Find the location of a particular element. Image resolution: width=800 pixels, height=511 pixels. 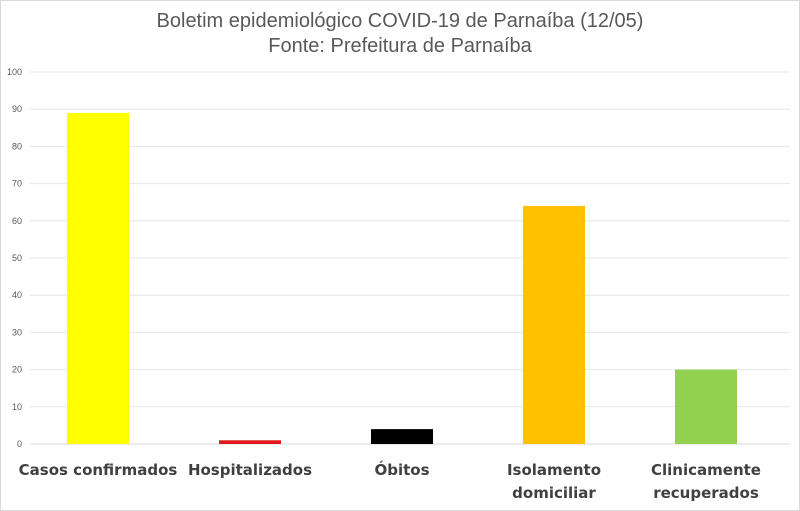

y-tick-label: 70 is located at coordinates (17, 184).